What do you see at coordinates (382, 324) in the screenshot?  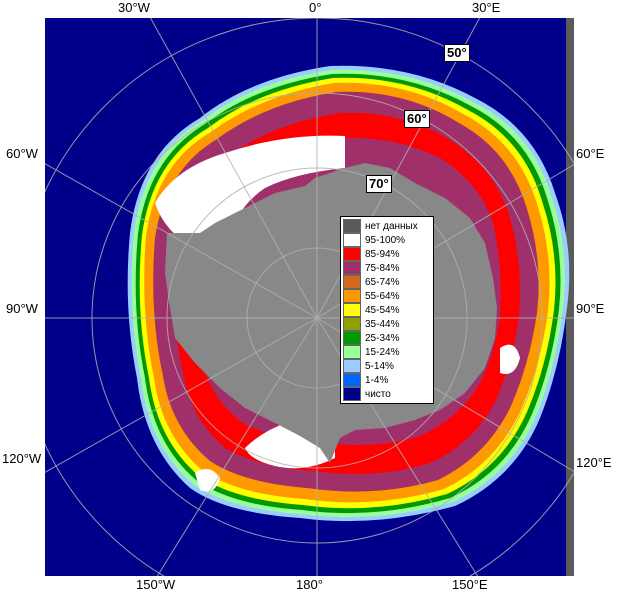 I see `legend-label: 35-44%` at bounding box center [382, 324].